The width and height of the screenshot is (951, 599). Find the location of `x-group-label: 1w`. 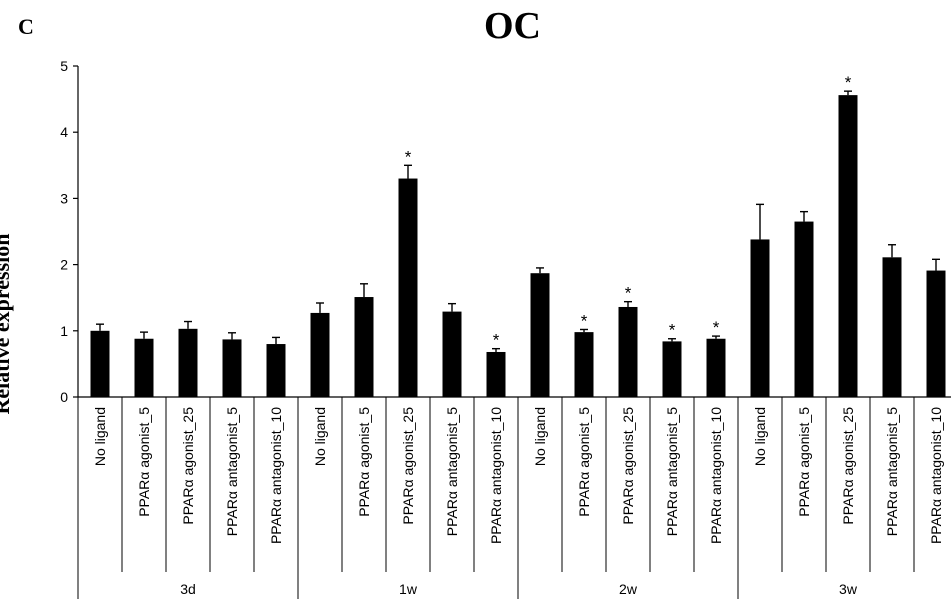

x-group-label: 1w is located at coordinates (408, 589).